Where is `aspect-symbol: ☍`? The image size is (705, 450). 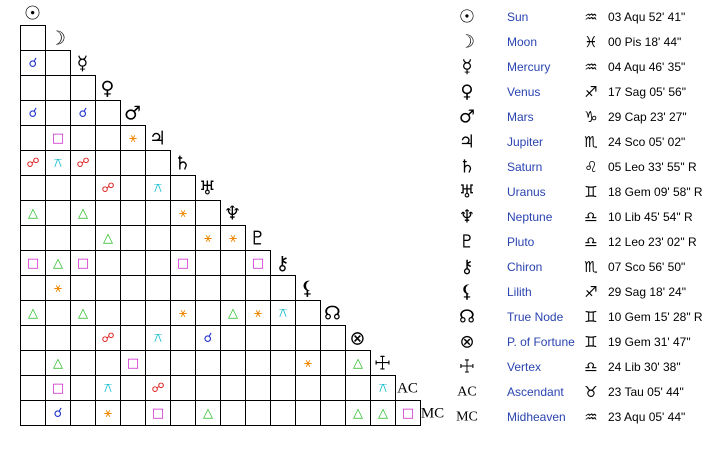 aspect-symbol: ☍ is located at coordinates (107, 188).